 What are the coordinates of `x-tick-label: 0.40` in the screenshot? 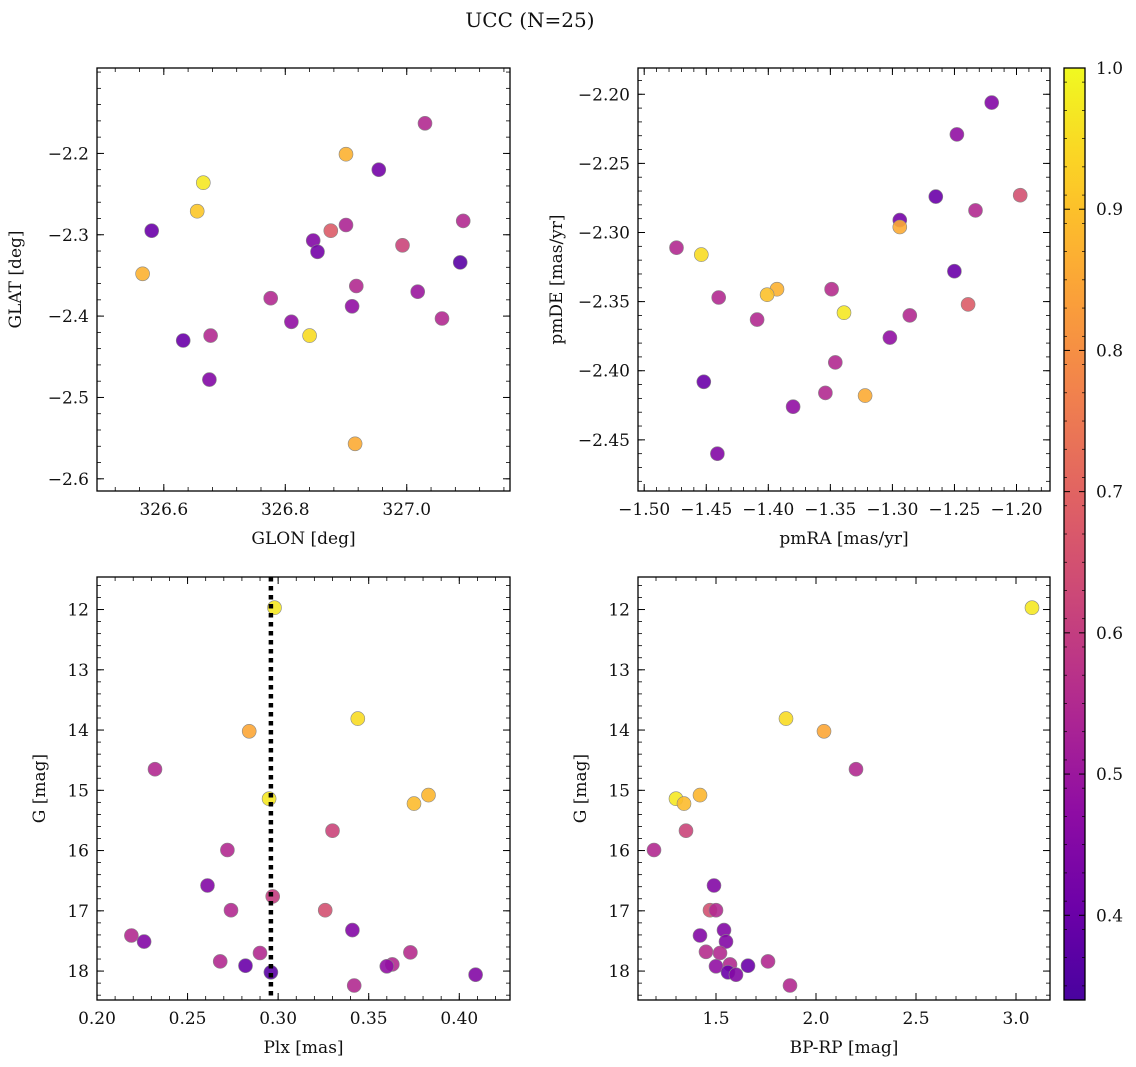 It's located at (459, 1019).